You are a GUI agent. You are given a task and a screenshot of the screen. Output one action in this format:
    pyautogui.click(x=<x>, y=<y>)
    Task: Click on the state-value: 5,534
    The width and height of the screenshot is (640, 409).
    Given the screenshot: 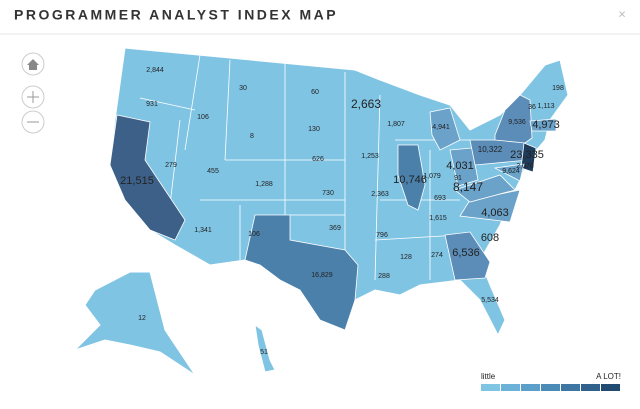 What is the action you would take?
    pyautogui.click(x=490, y=300)
    